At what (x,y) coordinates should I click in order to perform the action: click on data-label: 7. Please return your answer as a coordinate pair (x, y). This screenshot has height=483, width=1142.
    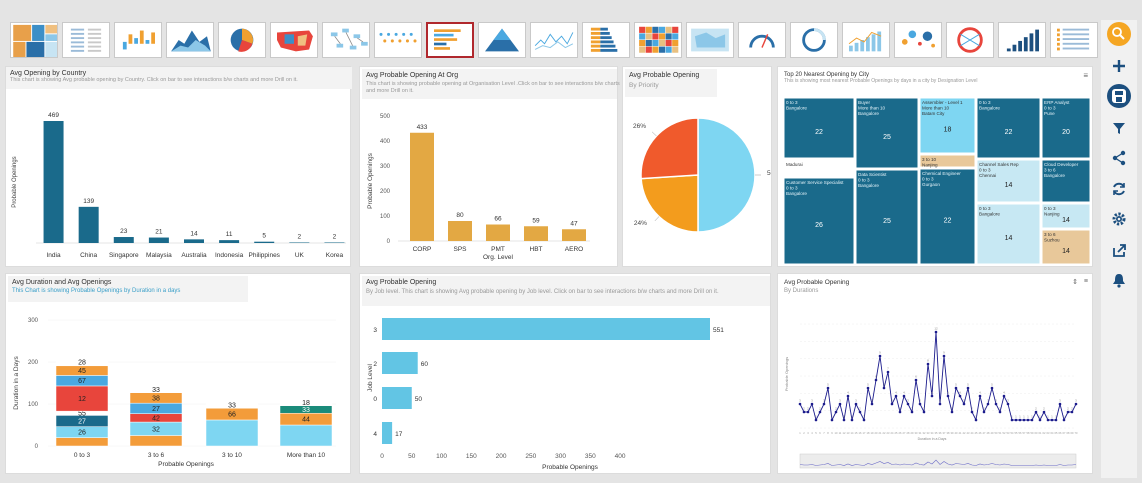
    Looking at the image, I should click on (888, 369).